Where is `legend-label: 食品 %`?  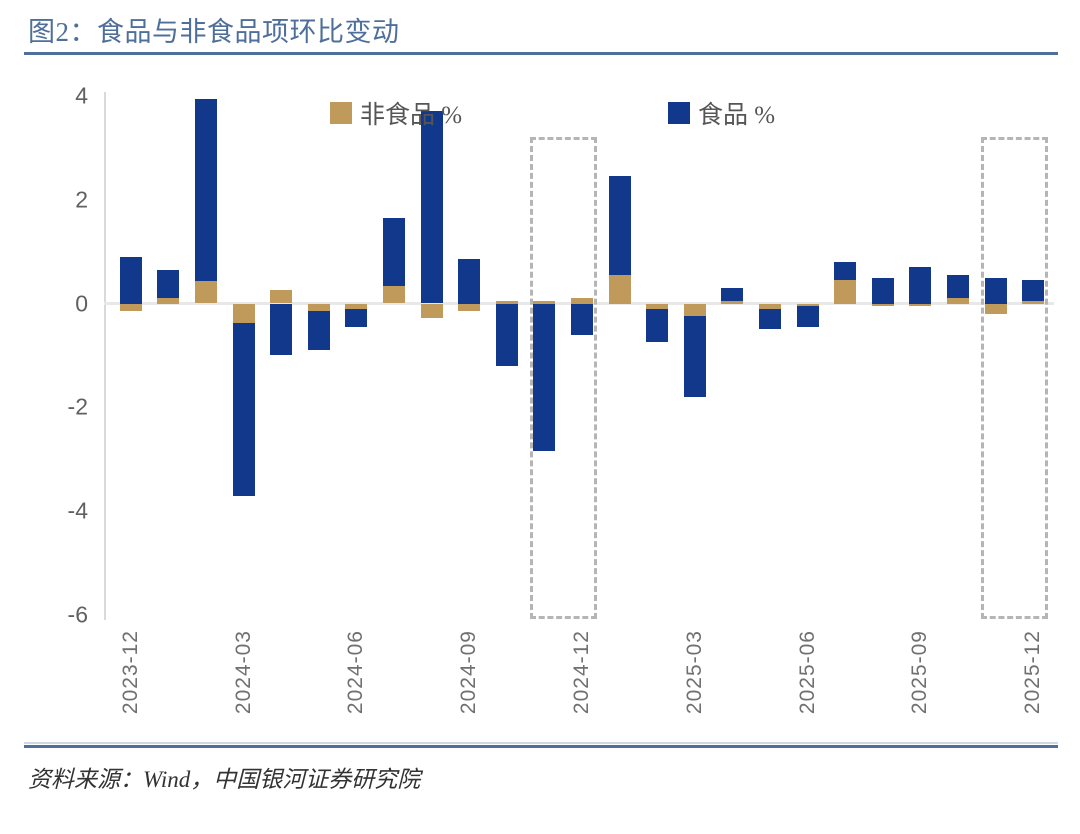
legend-label: 食品 % is located at coordinates (737, 115).